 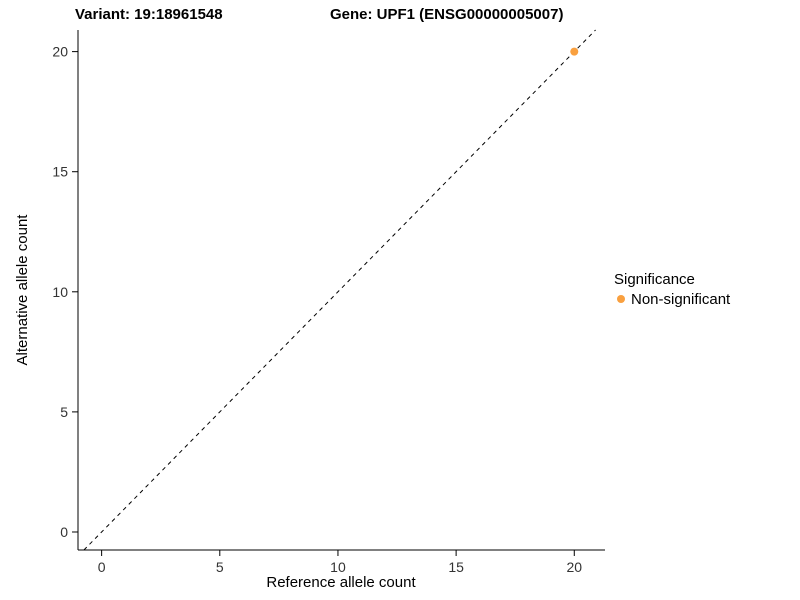 What do you see at coordinates (64, 412) in the screenshot?
I see `y-tick-label: 5` at bounding box center [64, 412].